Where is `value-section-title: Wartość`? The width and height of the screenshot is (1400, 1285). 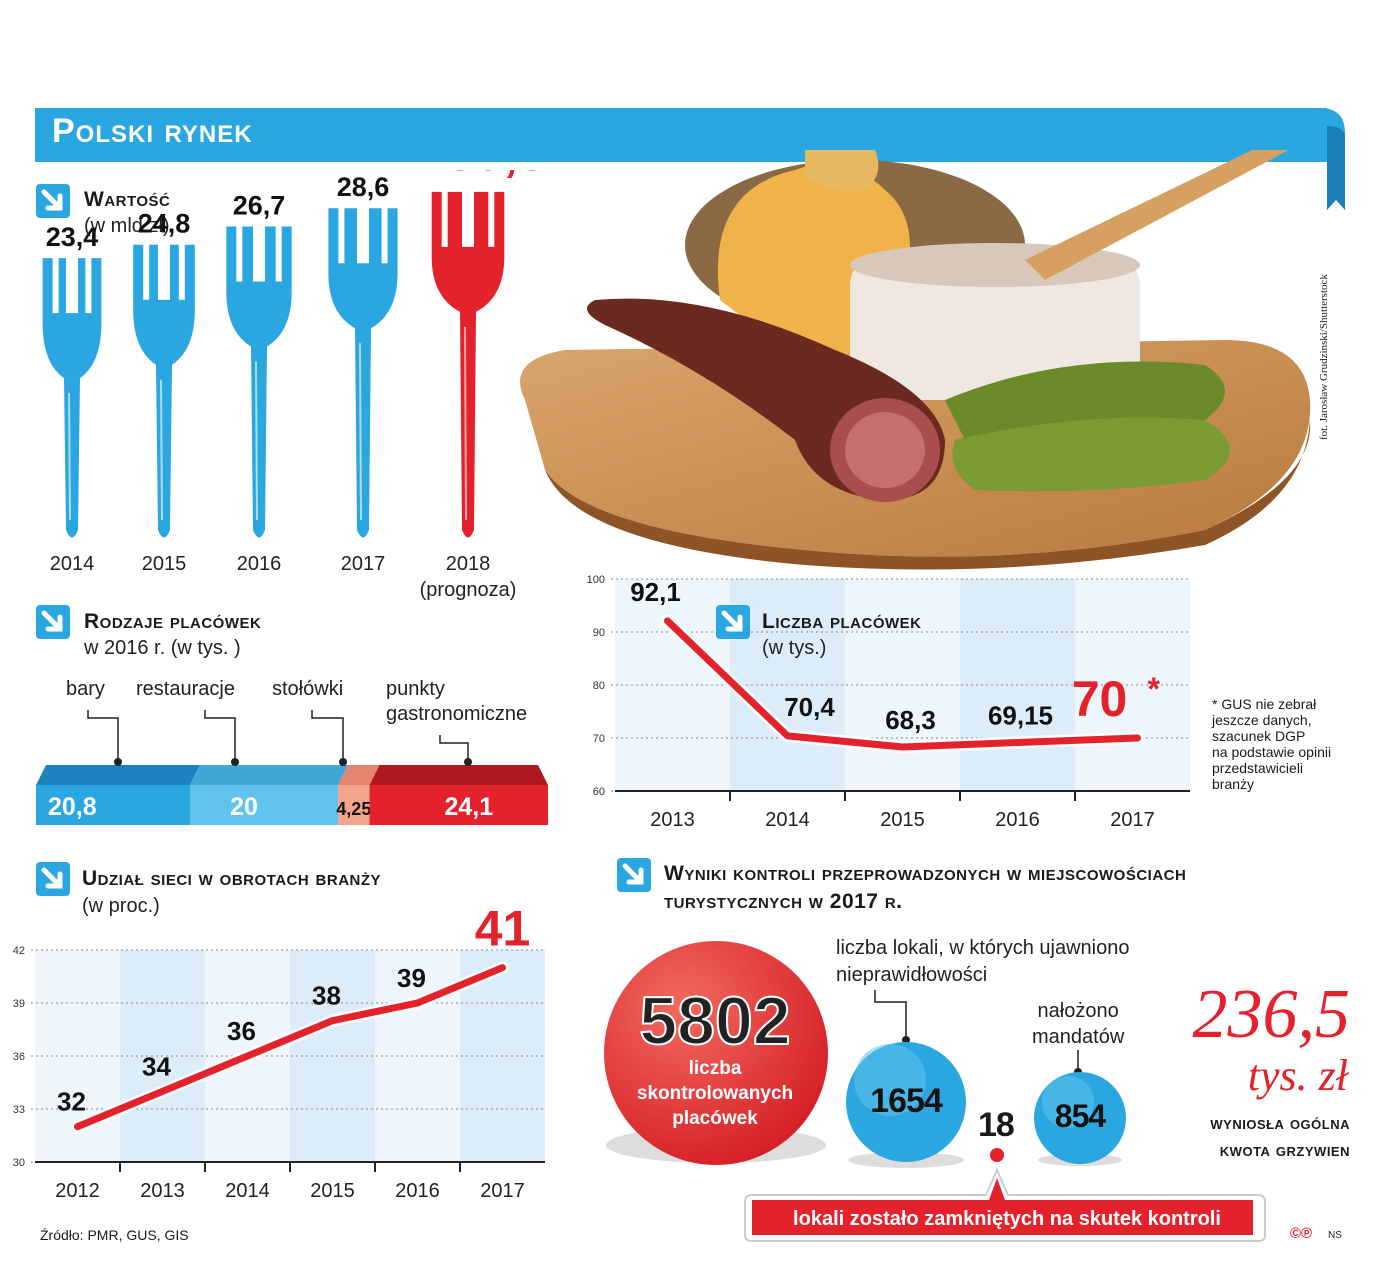 value-section-title: Wartość is located at coordinates (127, 199).